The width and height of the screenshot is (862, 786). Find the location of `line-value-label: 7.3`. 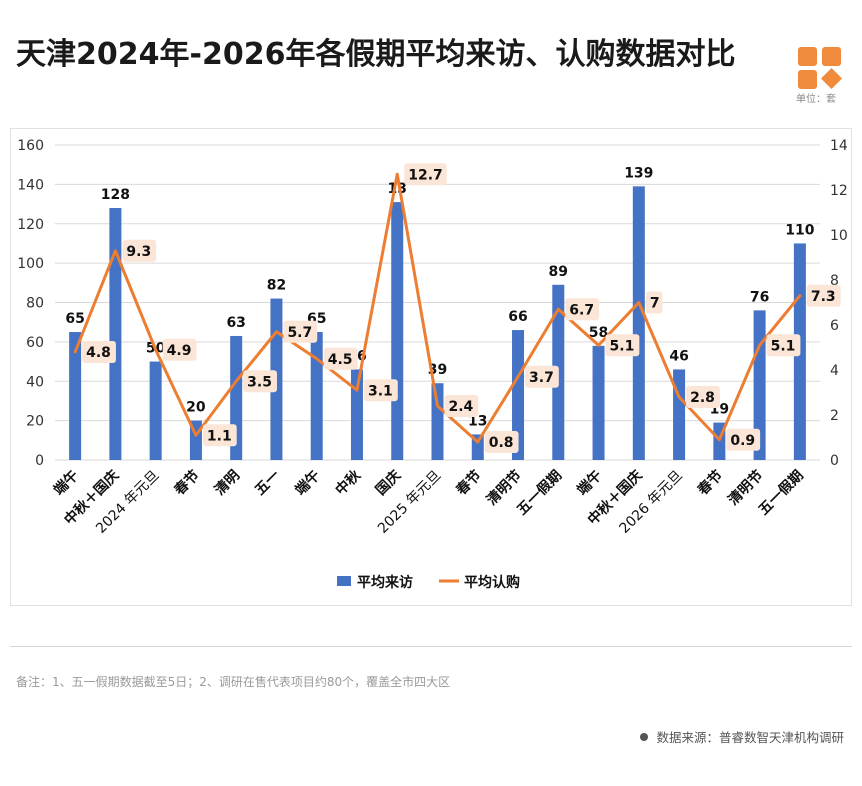

line-value-label: 7.3 is located at coordinates (823, 297).